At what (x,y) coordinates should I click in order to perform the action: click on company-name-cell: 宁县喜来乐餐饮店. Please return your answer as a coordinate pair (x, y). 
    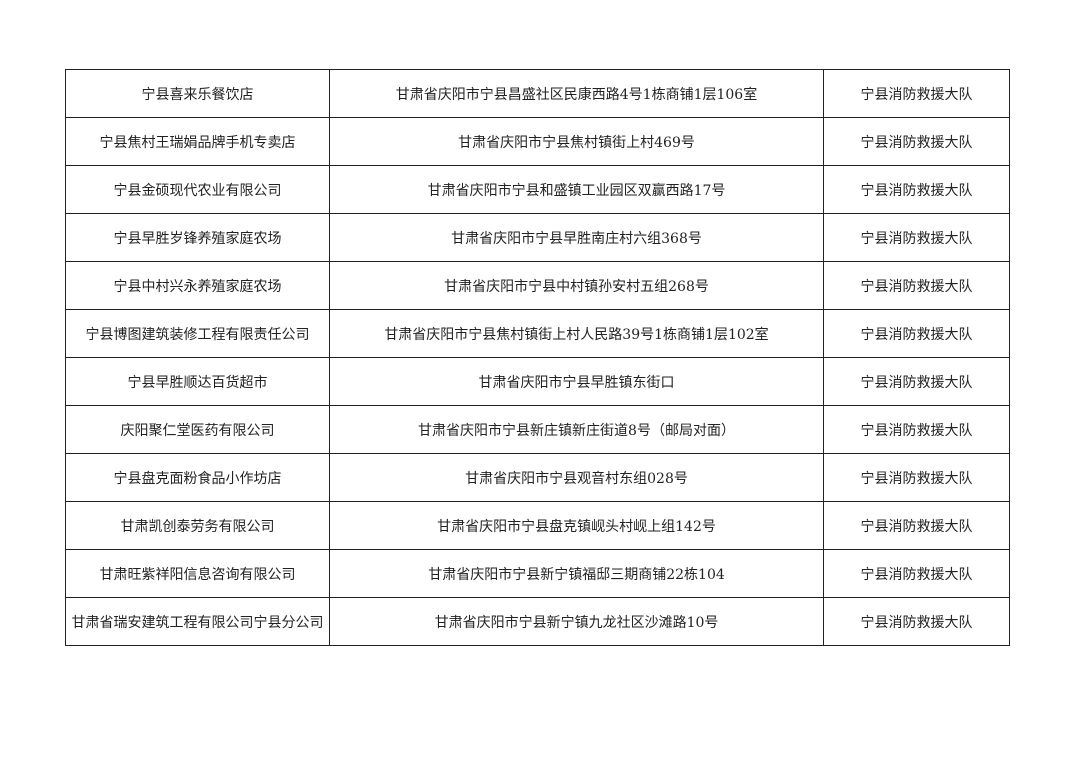
    Looking at the image, I should click on (197, 93).